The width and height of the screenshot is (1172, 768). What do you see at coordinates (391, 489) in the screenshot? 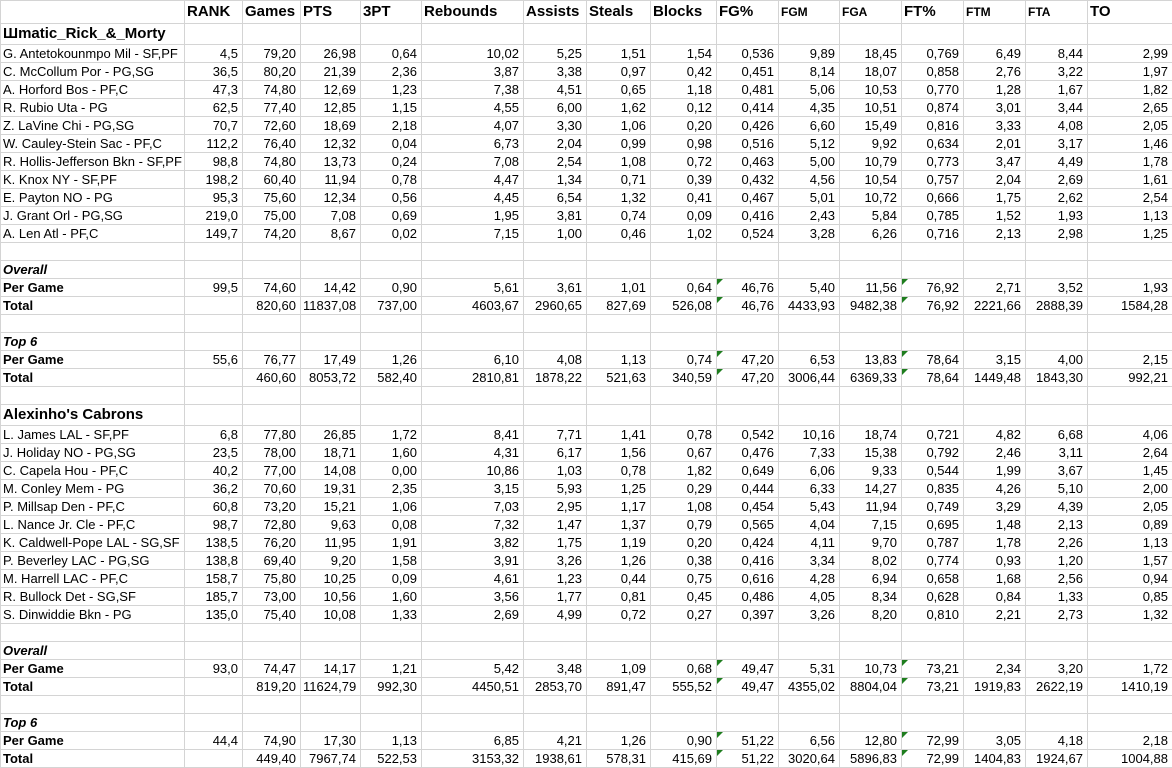
I see `stat-cell: 2,35` at bounding box center [391, 489].